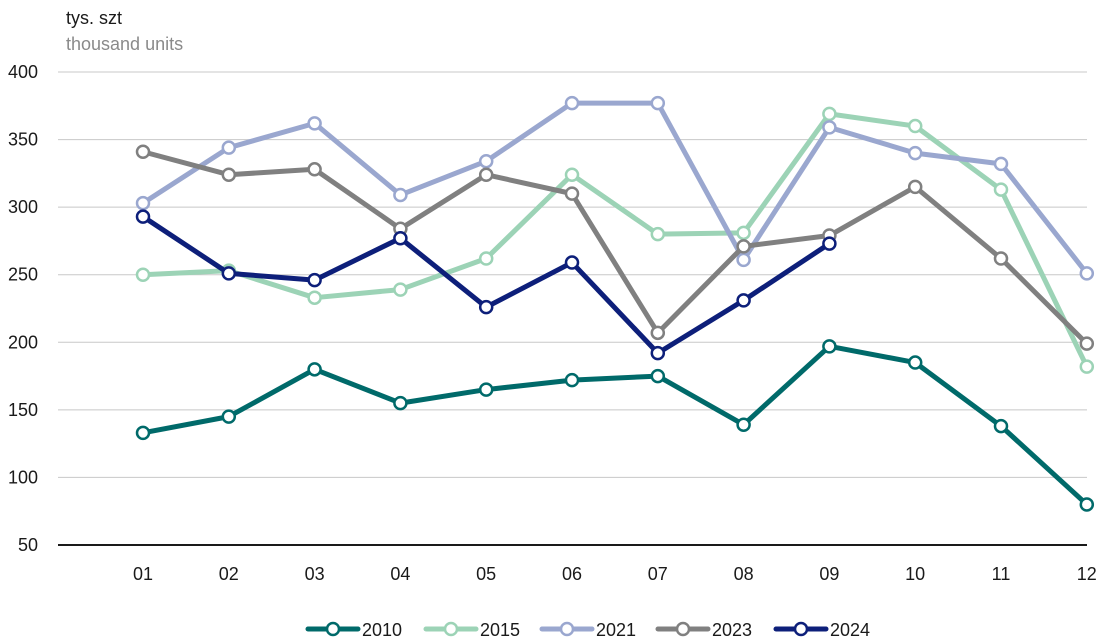  Describe the element at coordinates (125, 44) in the screenshot. I see `unit-label-en: thousand units` at that location.